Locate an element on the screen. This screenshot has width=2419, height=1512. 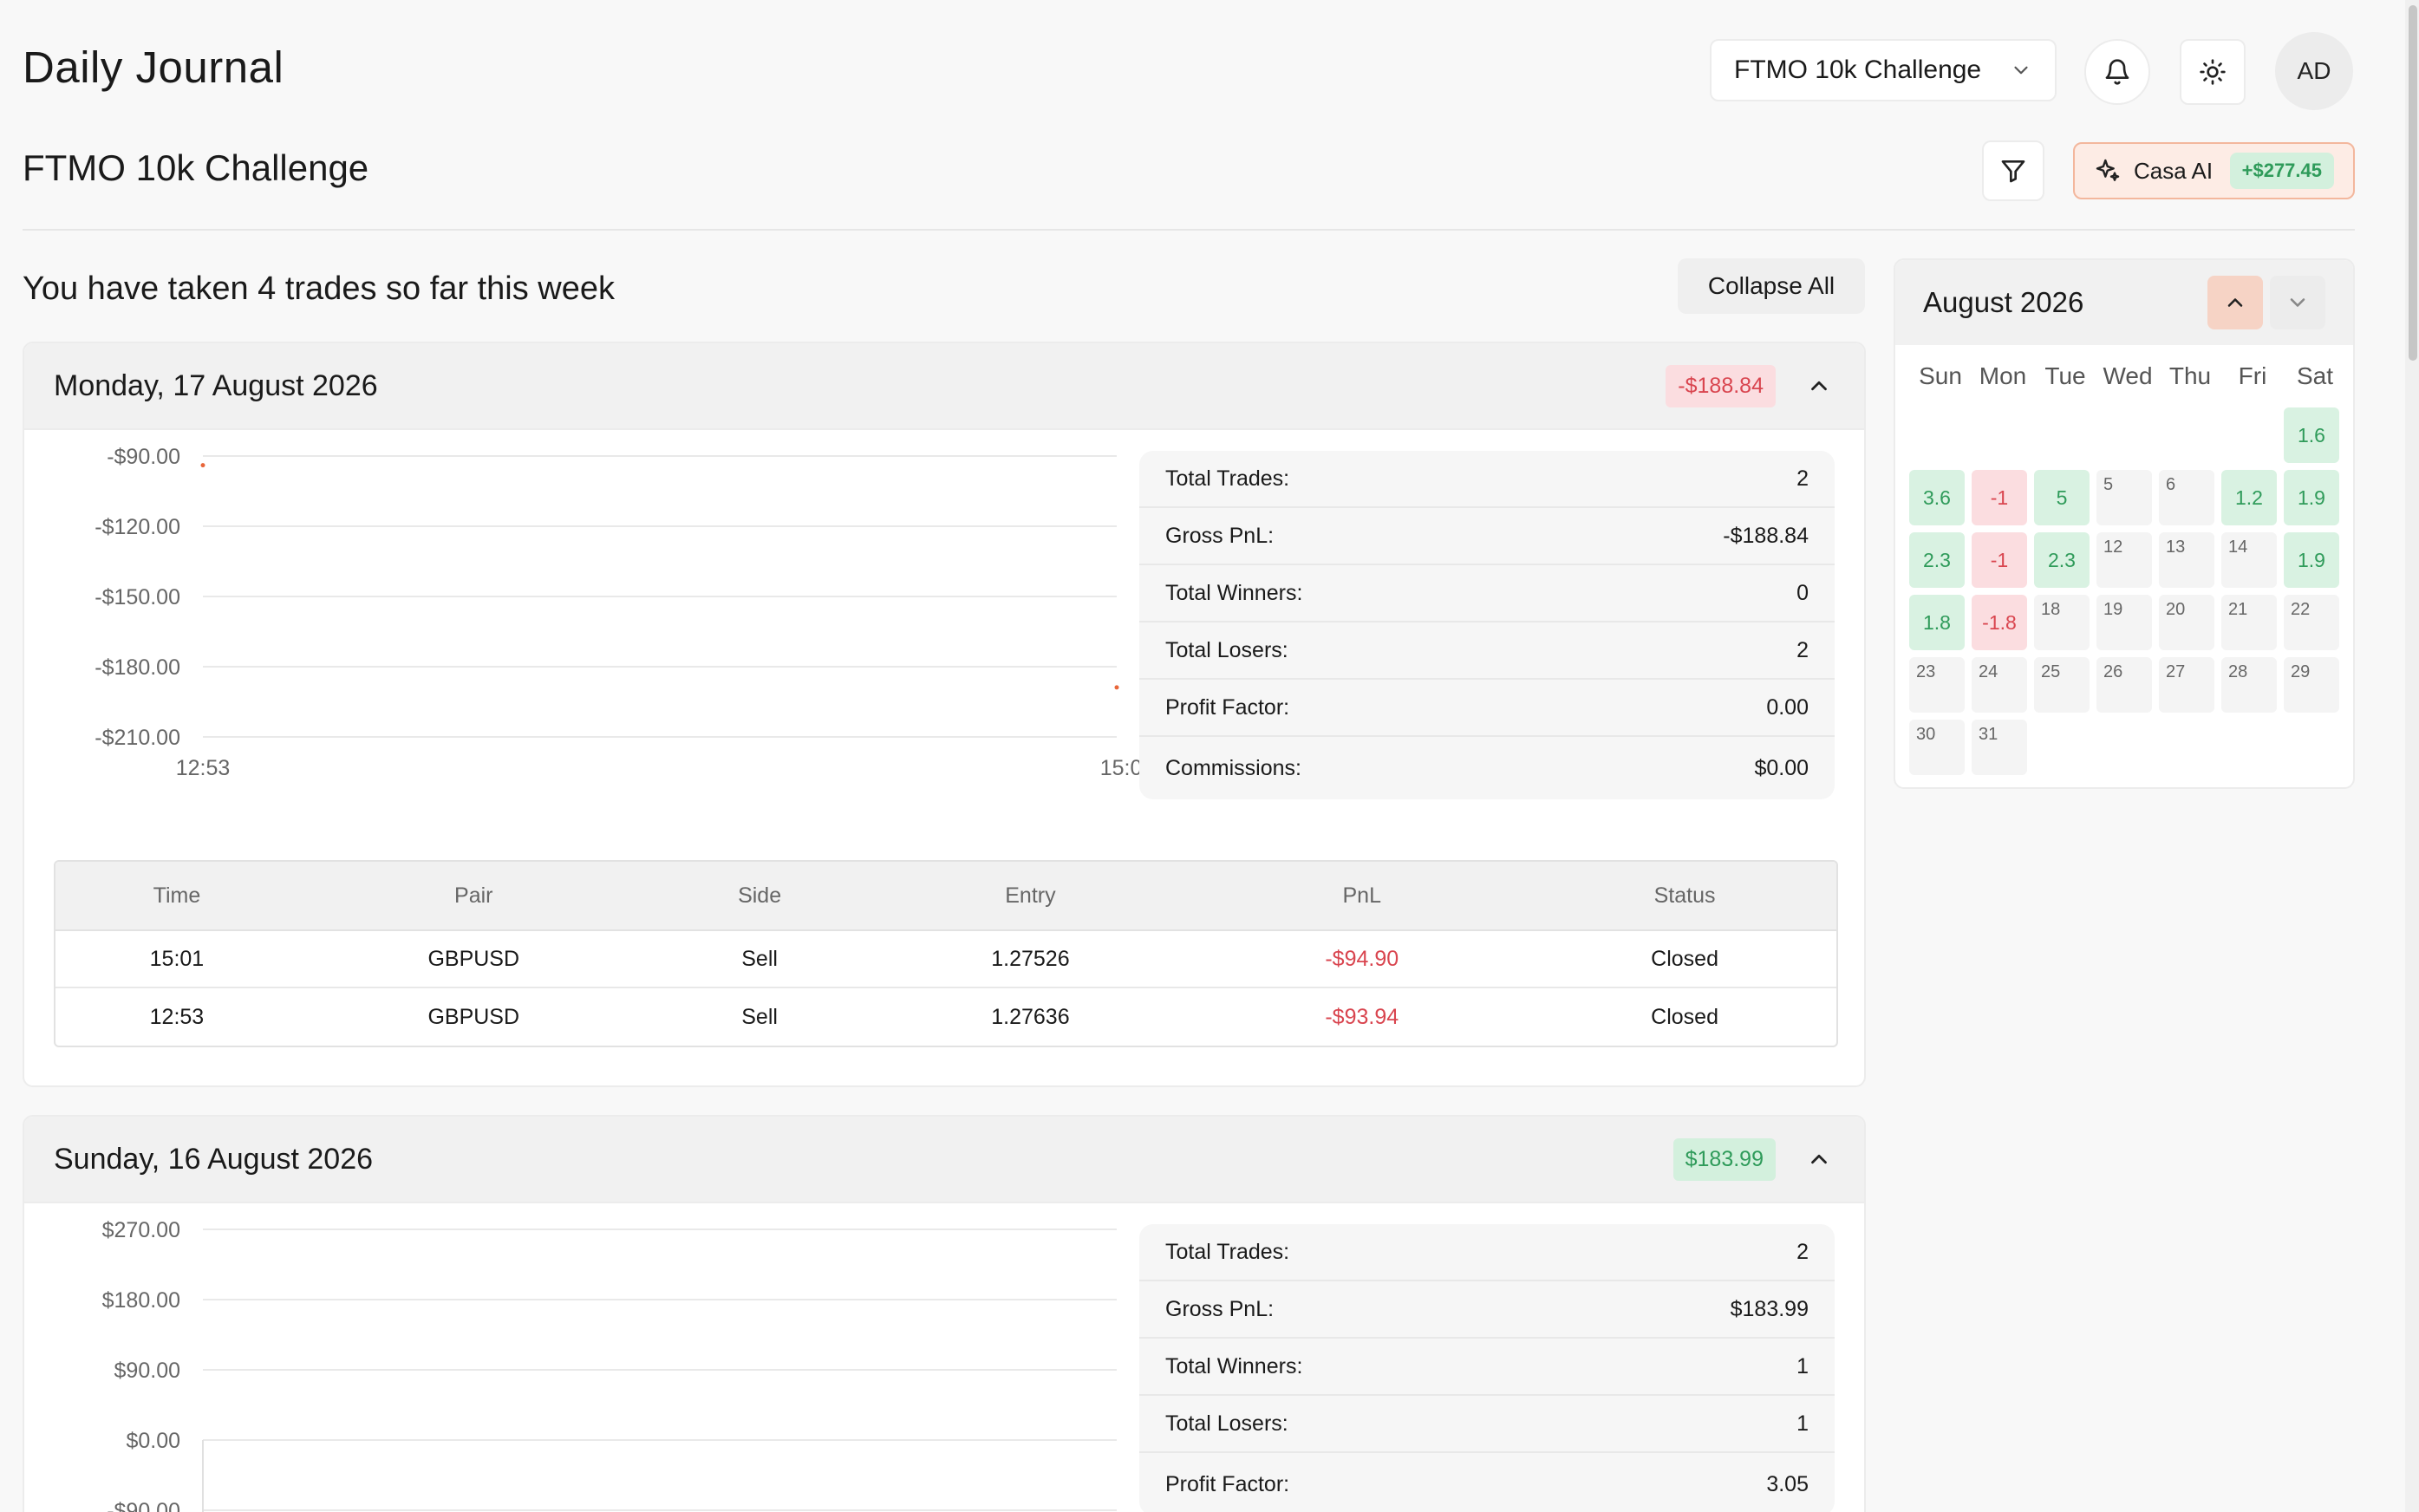
stat-row: Profit Factor: 3.05 is located at coordinates (1487, 1483).